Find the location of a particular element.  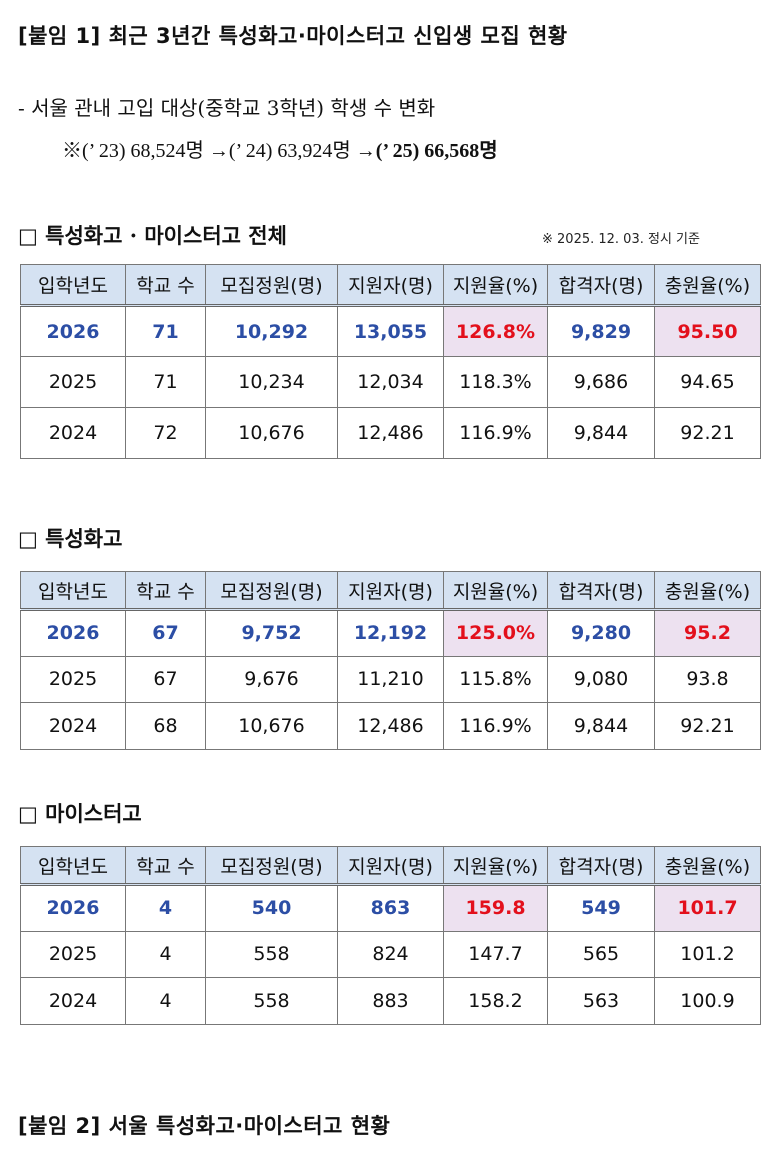

table-row: 2024 68 10,676 12,486 116.9% 9,844 92.21 is located at coordinates (390, 726).